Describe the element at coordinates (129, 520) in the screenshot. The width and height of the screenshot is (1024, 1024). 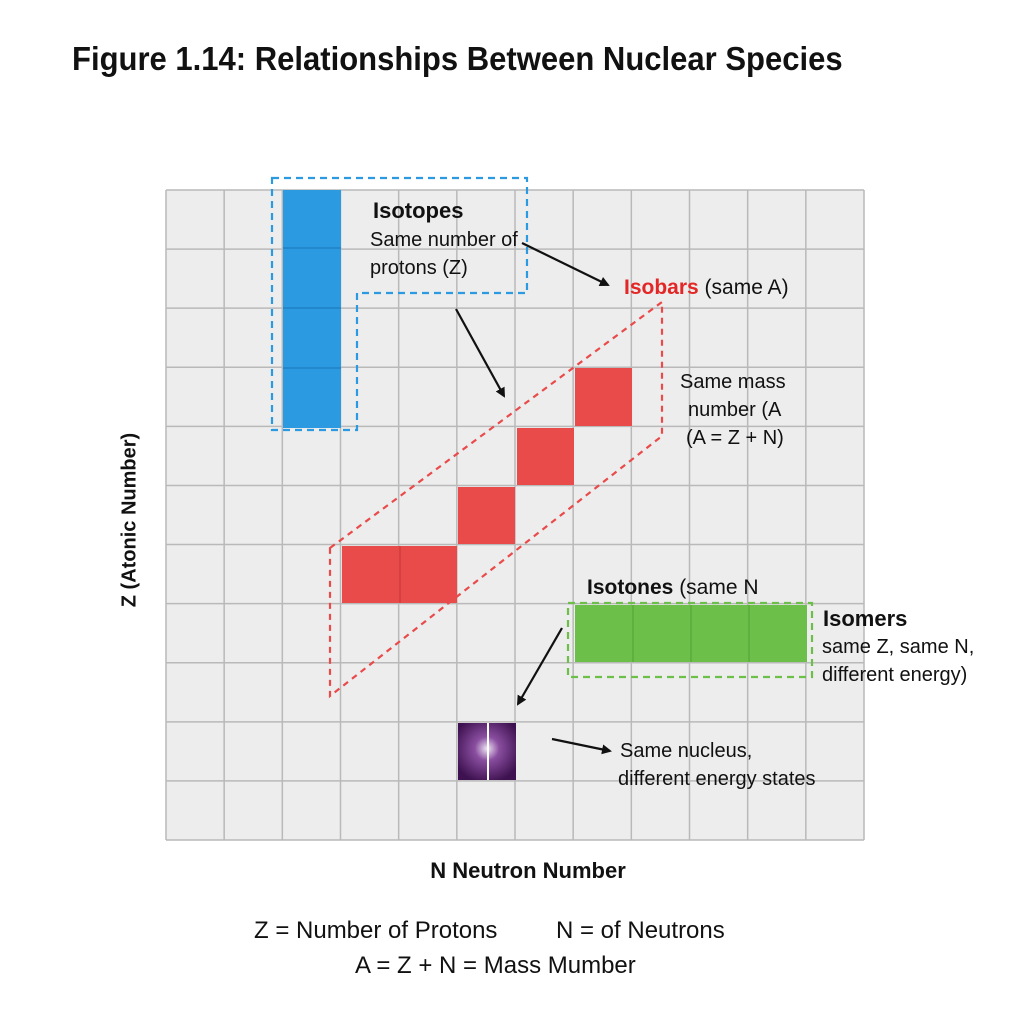
I see `y-axis-label: Z (Atonic Number)` at that location.